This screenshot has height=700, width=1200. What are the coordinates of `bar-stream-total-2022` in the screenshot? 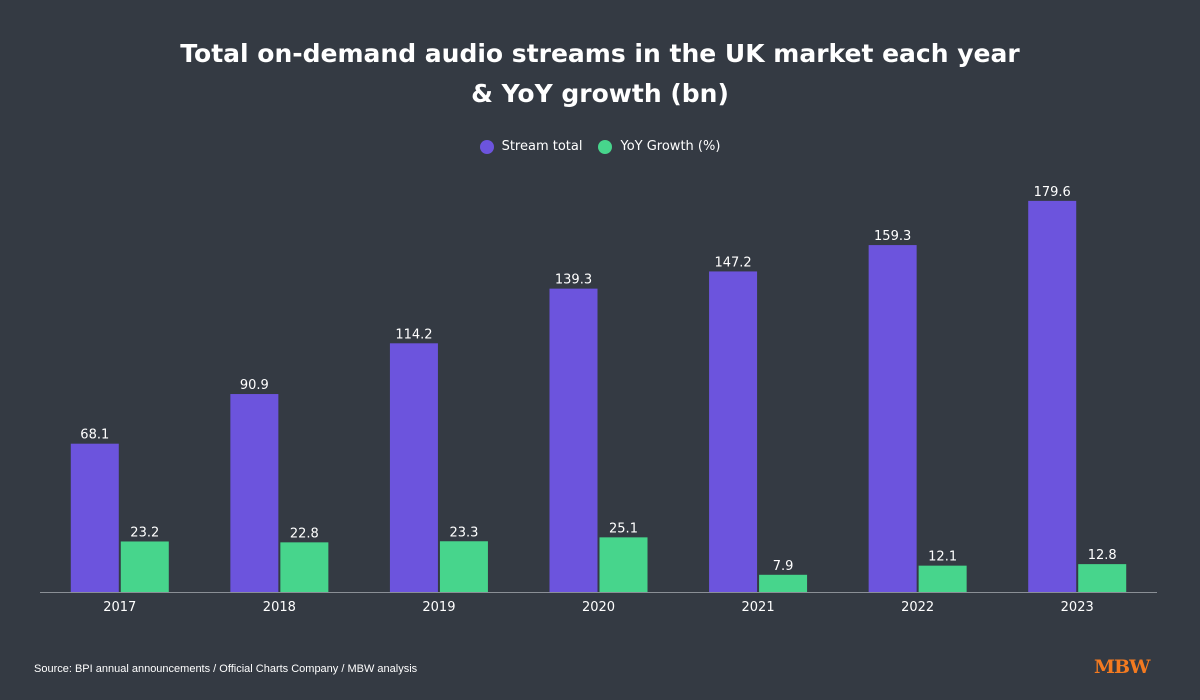 It's located at (892, 418).